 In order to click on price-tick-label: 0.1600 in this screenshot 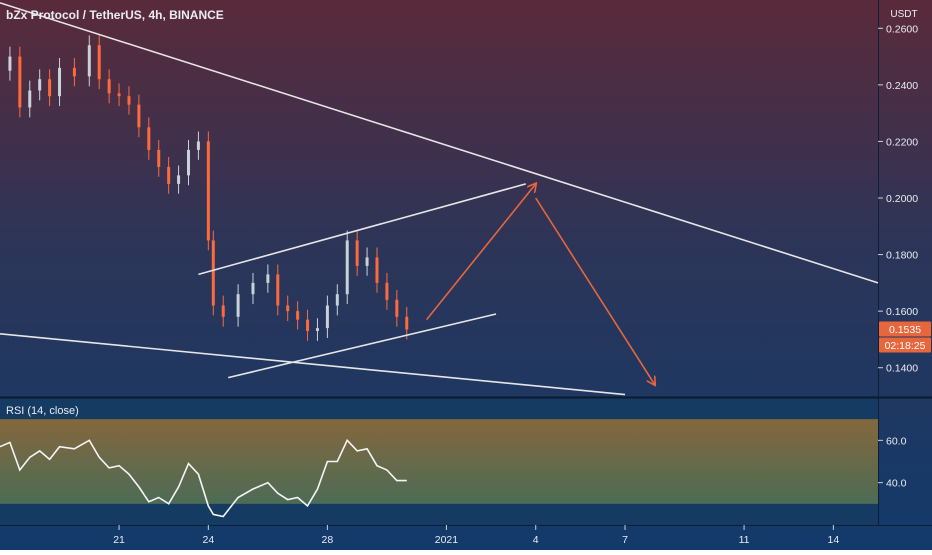, I will do `click(902, 312)`.